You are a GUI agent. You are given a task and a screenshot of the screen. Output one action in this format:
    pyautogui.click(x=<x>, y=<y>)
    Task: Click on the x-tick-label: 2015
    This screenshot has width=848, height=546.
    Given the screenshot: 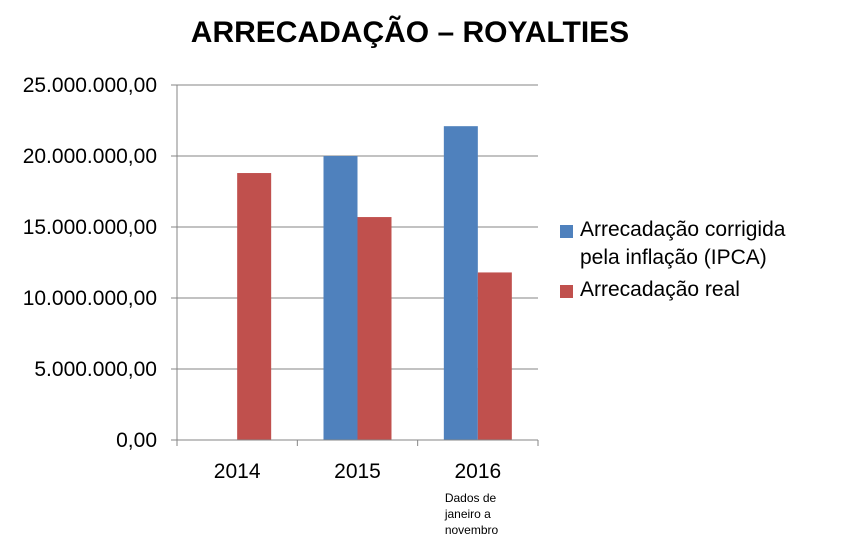 What is the action you would take?
    pyautogui.click(x=357, y=471)
    